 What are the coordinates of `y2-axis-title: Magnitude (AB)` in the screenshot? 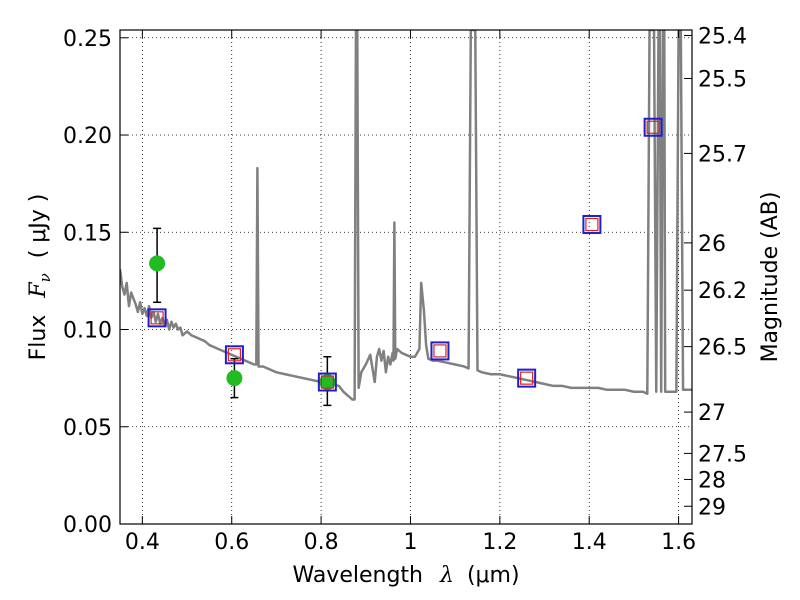 It's located at (770, 277).